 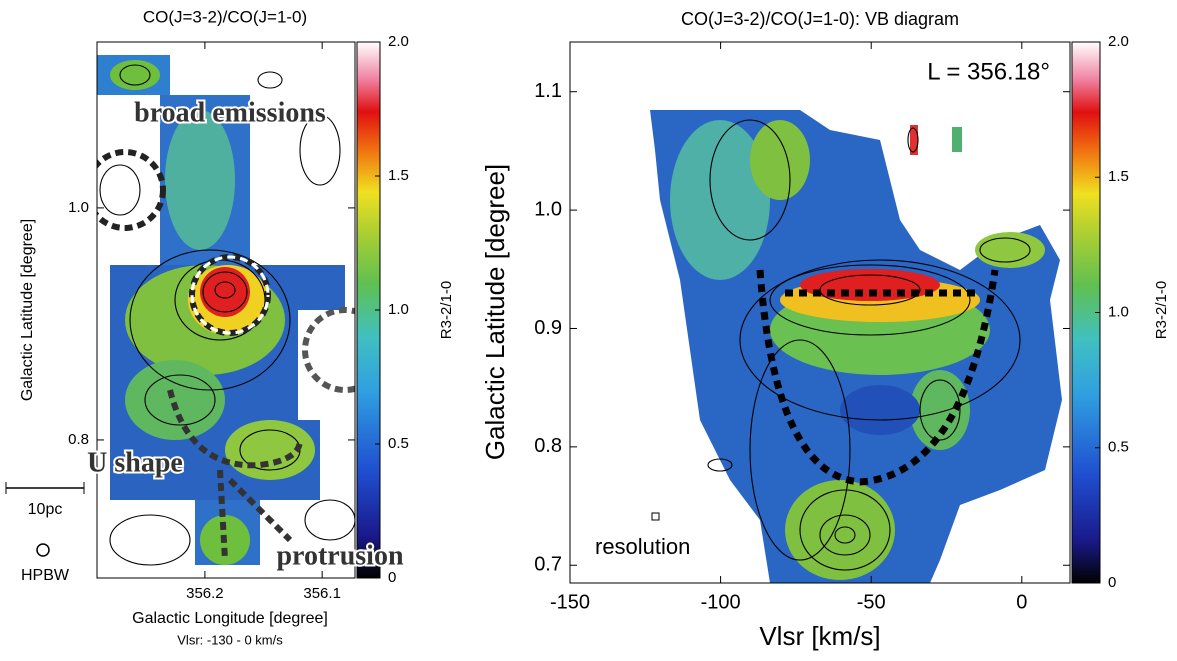 What do you see at coordinates (135, 462) in the screenshot?
I see `annotation: U shape` at bounding box center [135, 462].